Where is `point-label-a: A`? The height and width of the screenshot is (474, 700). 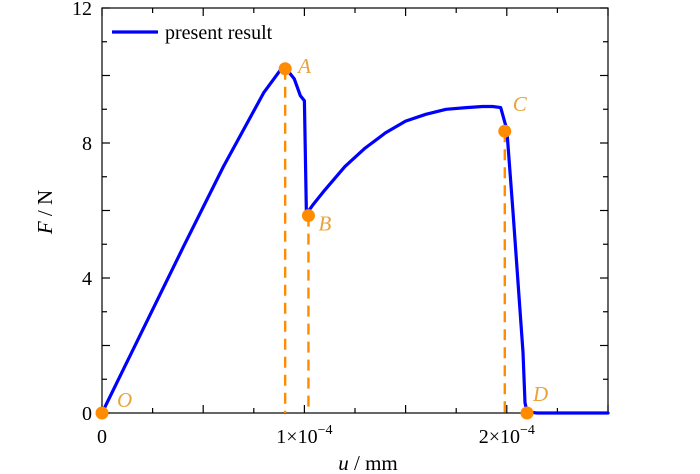
point-label-a: A is located at coordinates (303, 66).